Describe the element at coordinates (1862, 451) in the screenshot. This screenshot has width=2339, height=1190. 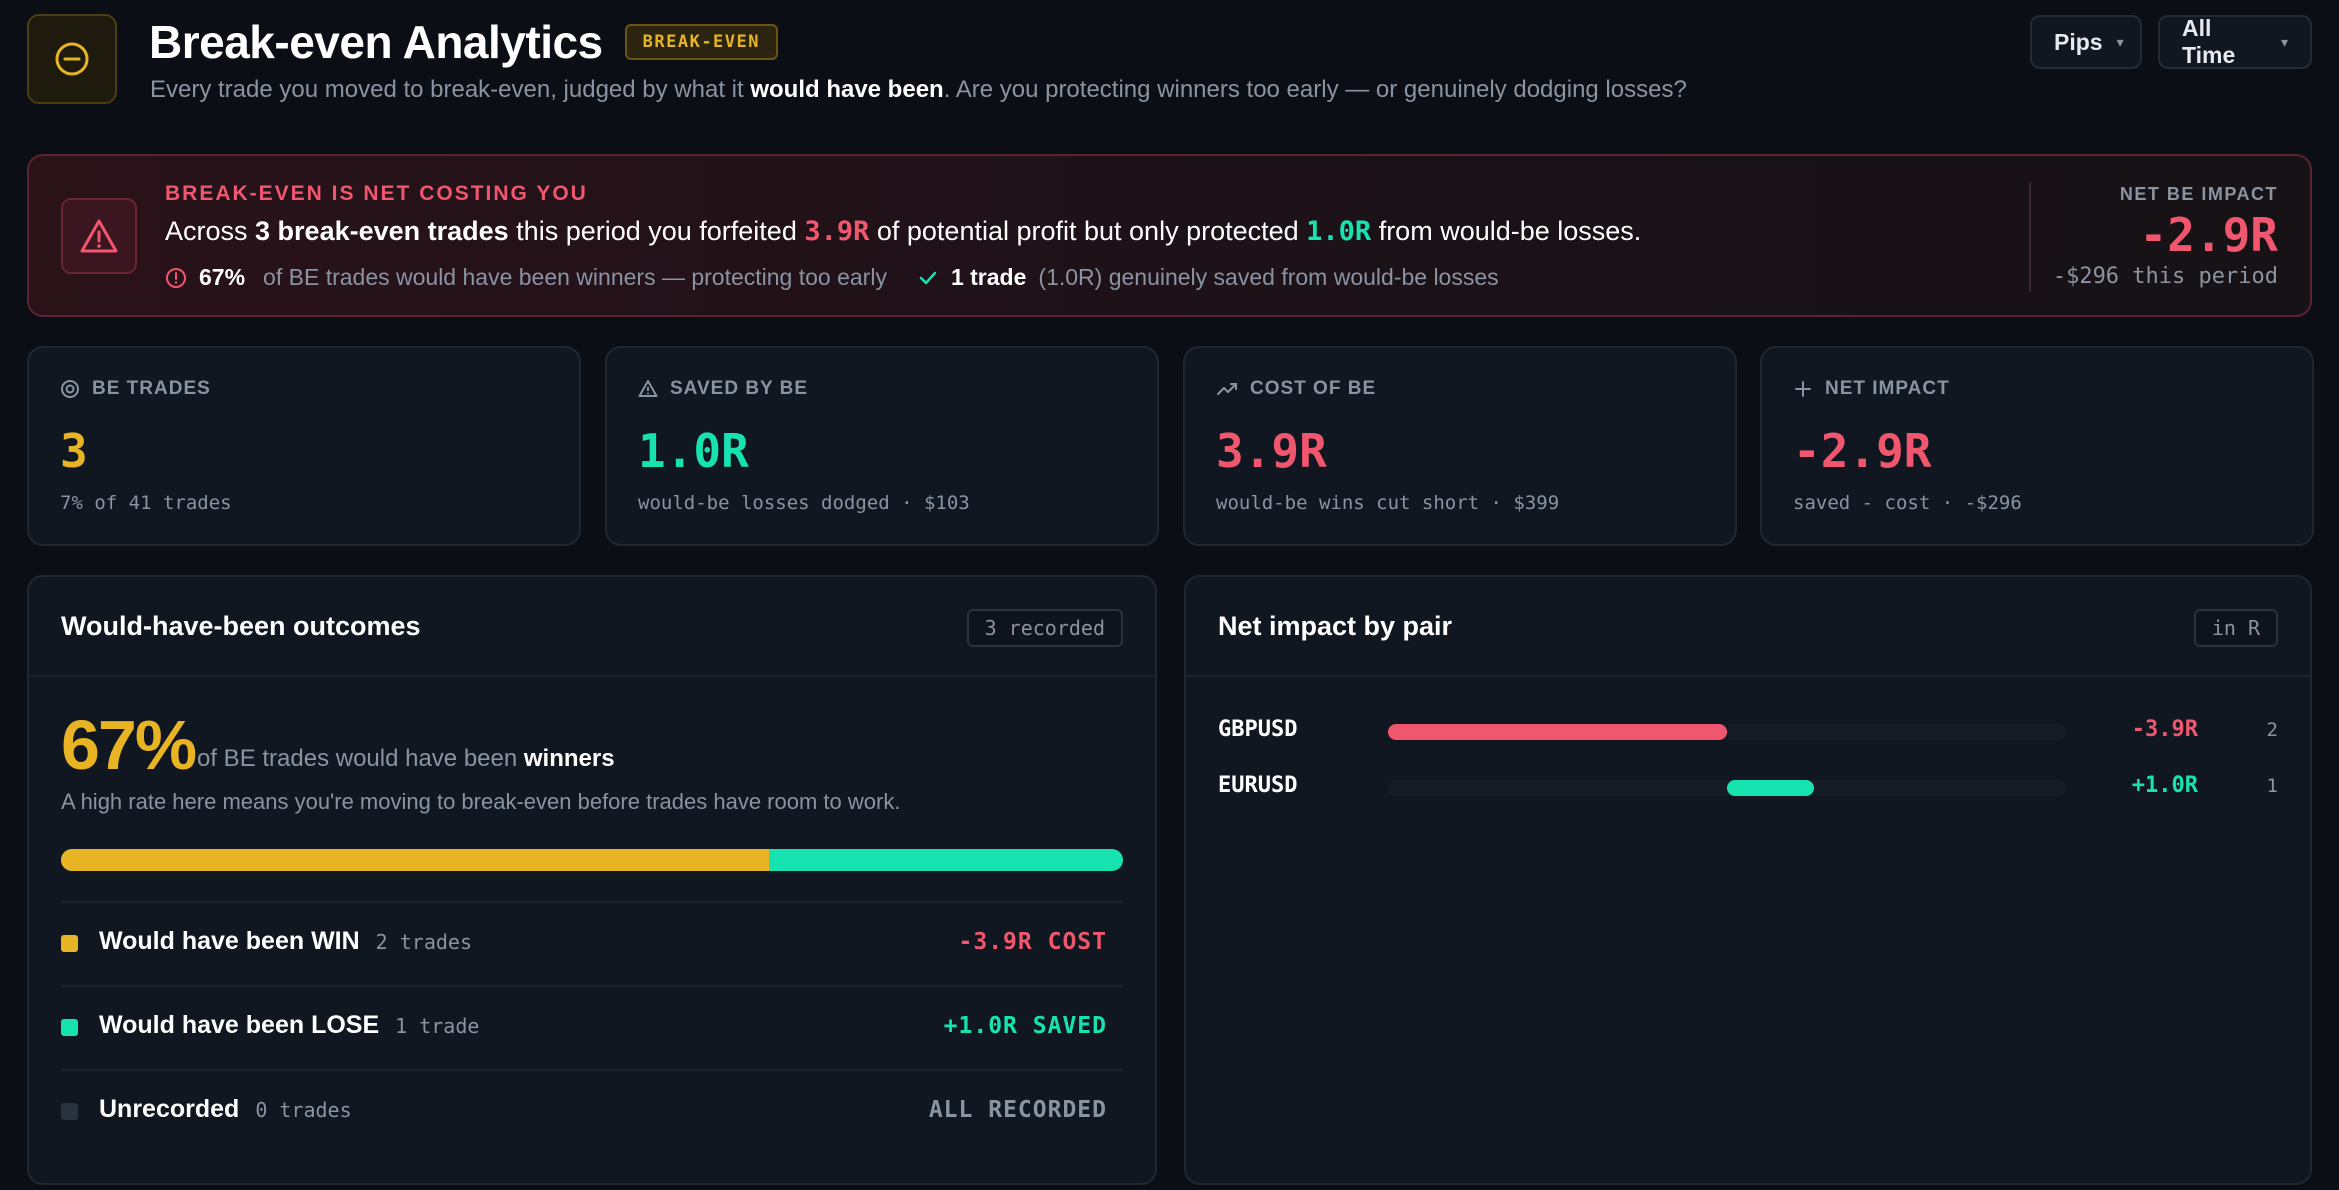
I see `stat-value: -2.9R` at that location.